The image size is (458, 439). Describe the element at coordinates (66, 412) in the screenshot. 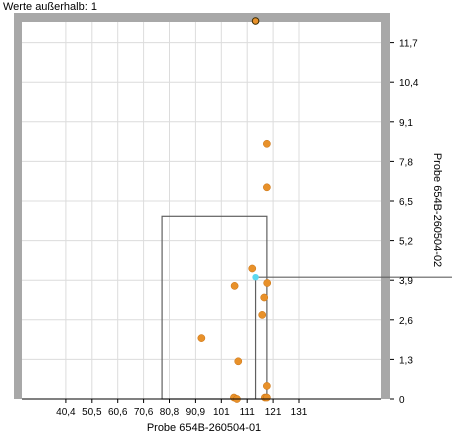

I see `x-tick-label: 40,4` at that location.